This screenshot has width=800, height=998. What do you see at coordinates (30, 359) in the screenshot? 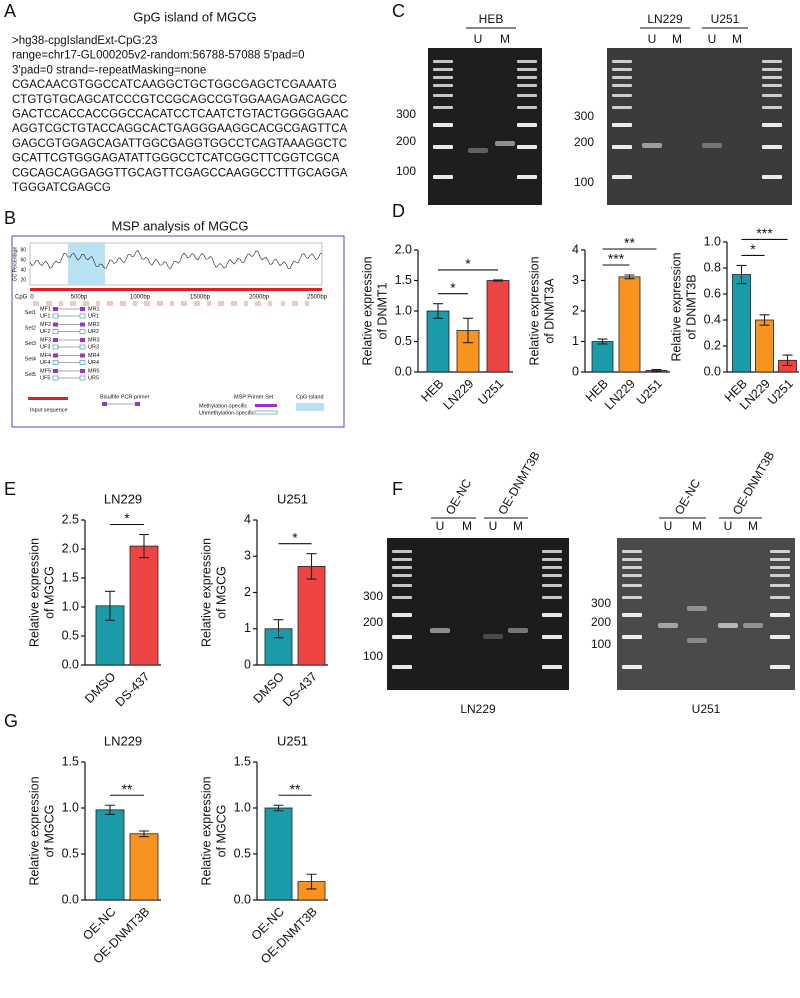
I see `set-label: Set4` at bounding box center [30, 359].